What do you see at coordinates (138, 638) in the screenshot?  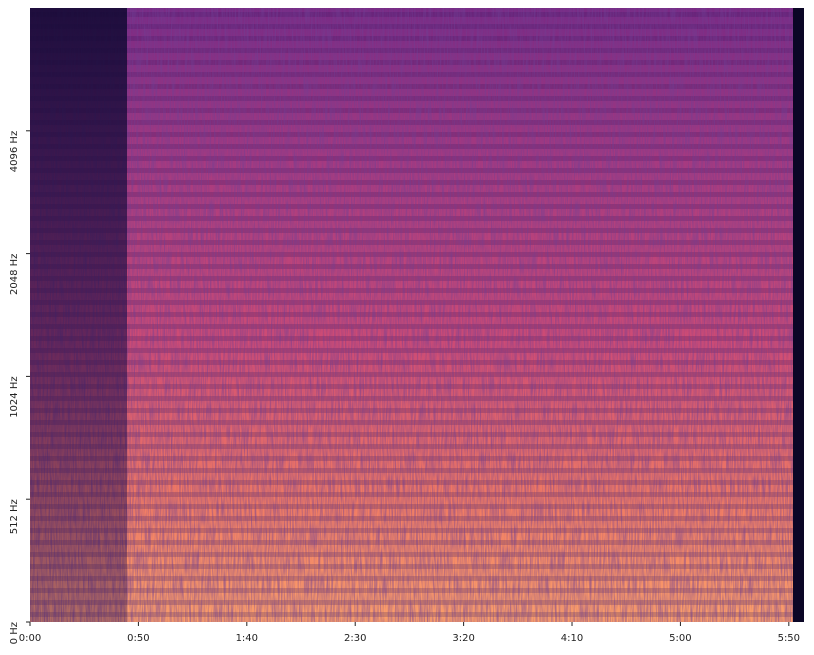 I see `x-tick-label: 0:50` at bounding box center [138, 638].